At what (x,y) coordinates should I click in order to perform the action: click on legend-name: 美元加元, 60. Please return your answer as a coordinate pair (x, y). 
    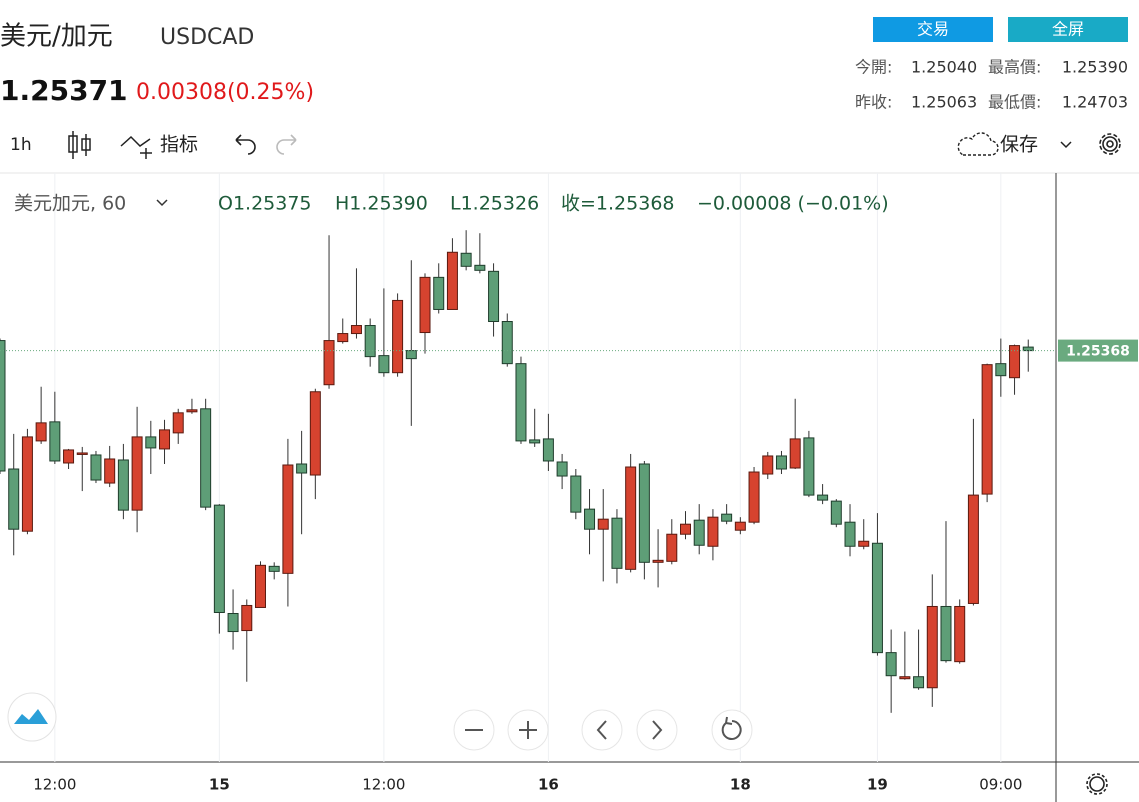
    Looking at the image, I should click on (70, 204).